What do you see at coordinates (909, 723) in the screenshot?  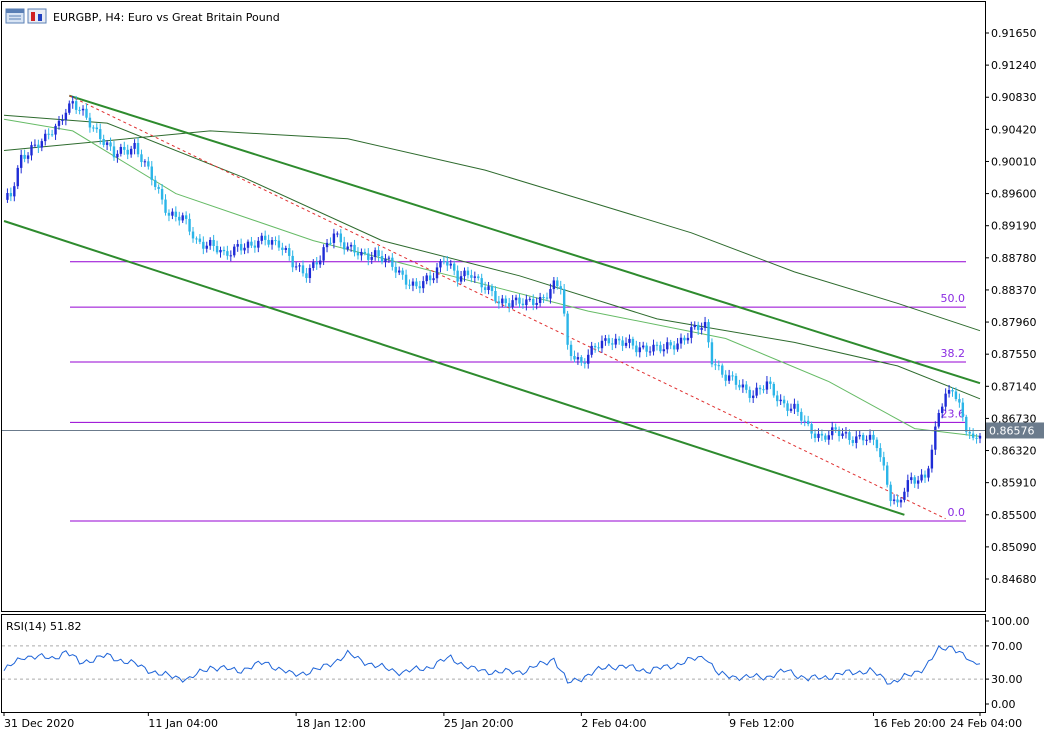 I see `time-label: 16 Feb 20:00` at bounding box center [909, 723].